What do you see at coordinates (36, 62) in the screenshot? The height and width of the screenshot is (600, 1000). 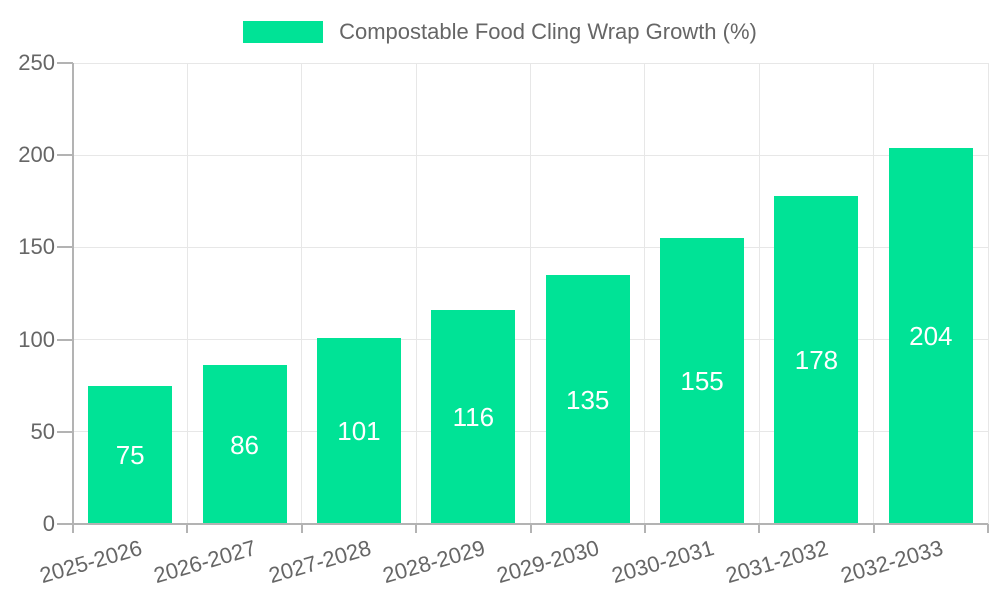 I see `y-axis-tick-label: 250` at bounding box center [36, 62].